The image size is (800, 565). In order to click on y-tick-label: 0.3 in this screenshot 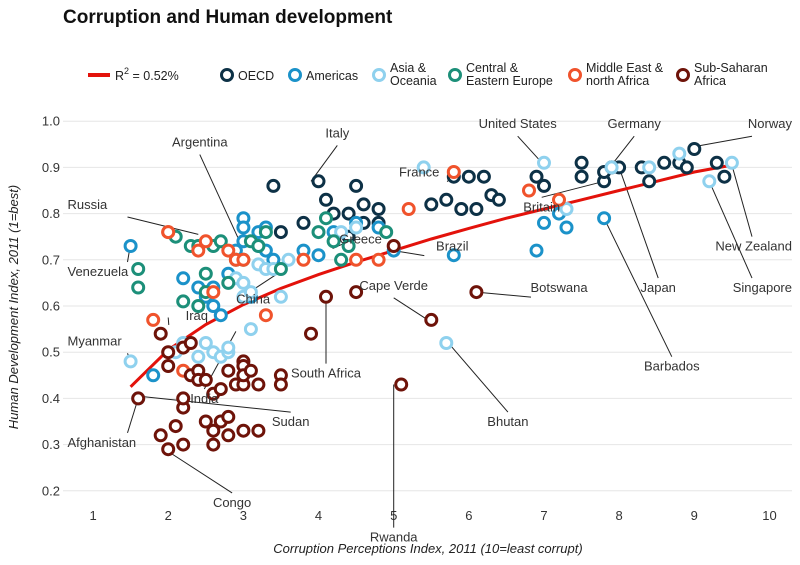, I will do `click(51, 444)`.